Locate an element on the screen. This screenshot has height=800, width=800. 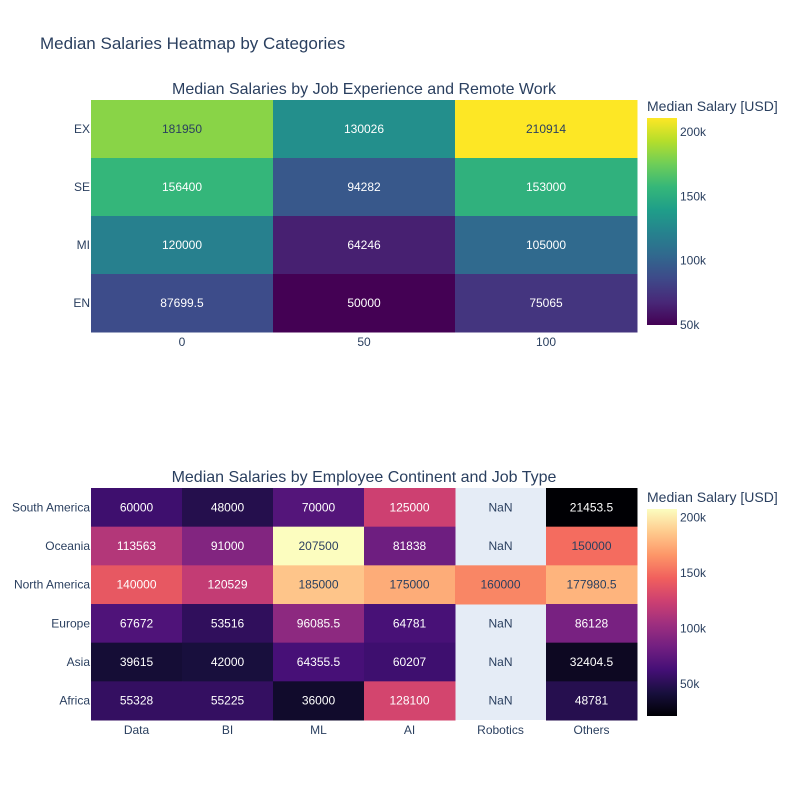
cell-label: 64246 is located at coordinates (364, 245).